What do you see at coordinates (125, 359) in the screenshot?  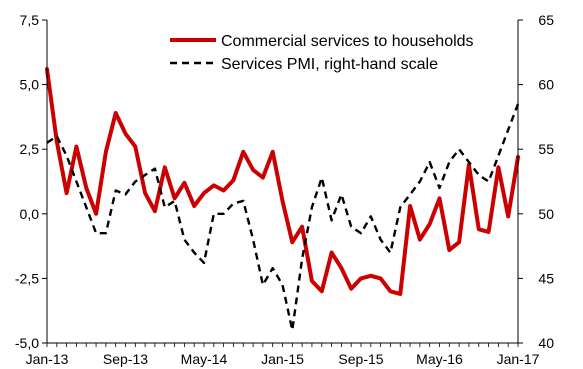 I see `x-axis-tick-label: Sep-13` at bounding box center [125, 359].